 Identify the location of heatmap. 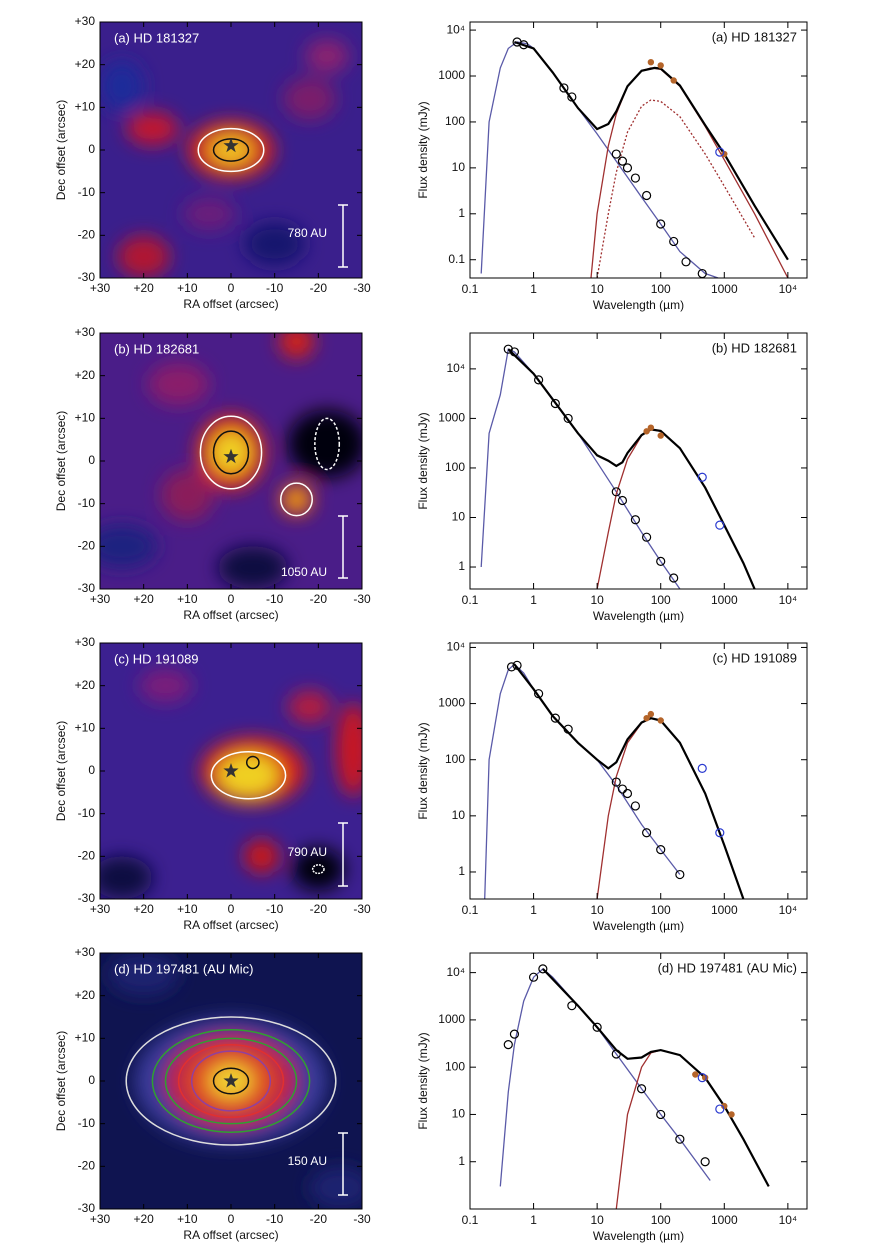
(231, 461).